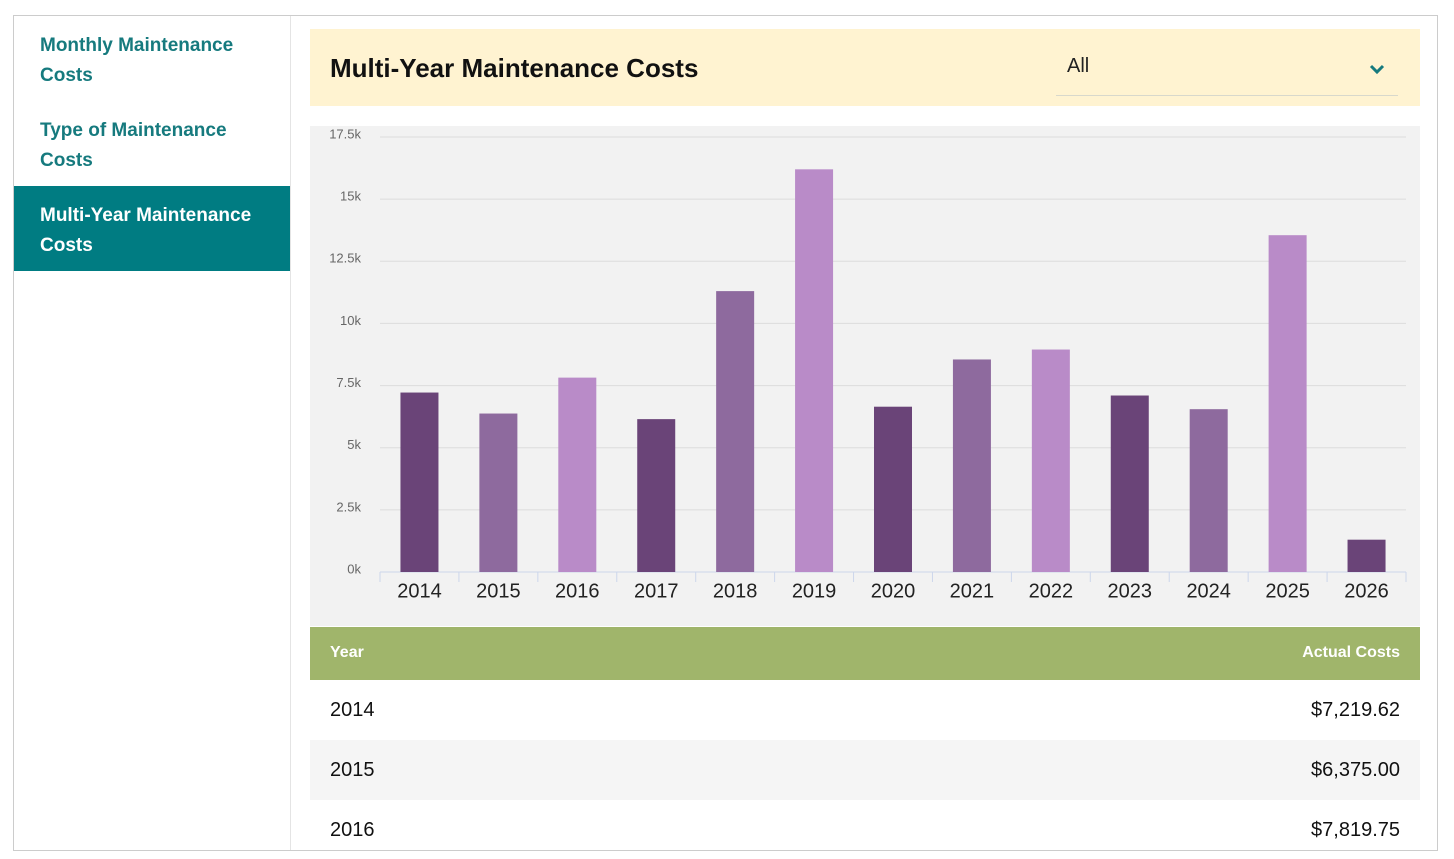 The width and height of the screenshot is (1454, 859). Describe the element at coordinates (498, 591) in the screenshot. I see `x-tick-label: 2015` at that location.